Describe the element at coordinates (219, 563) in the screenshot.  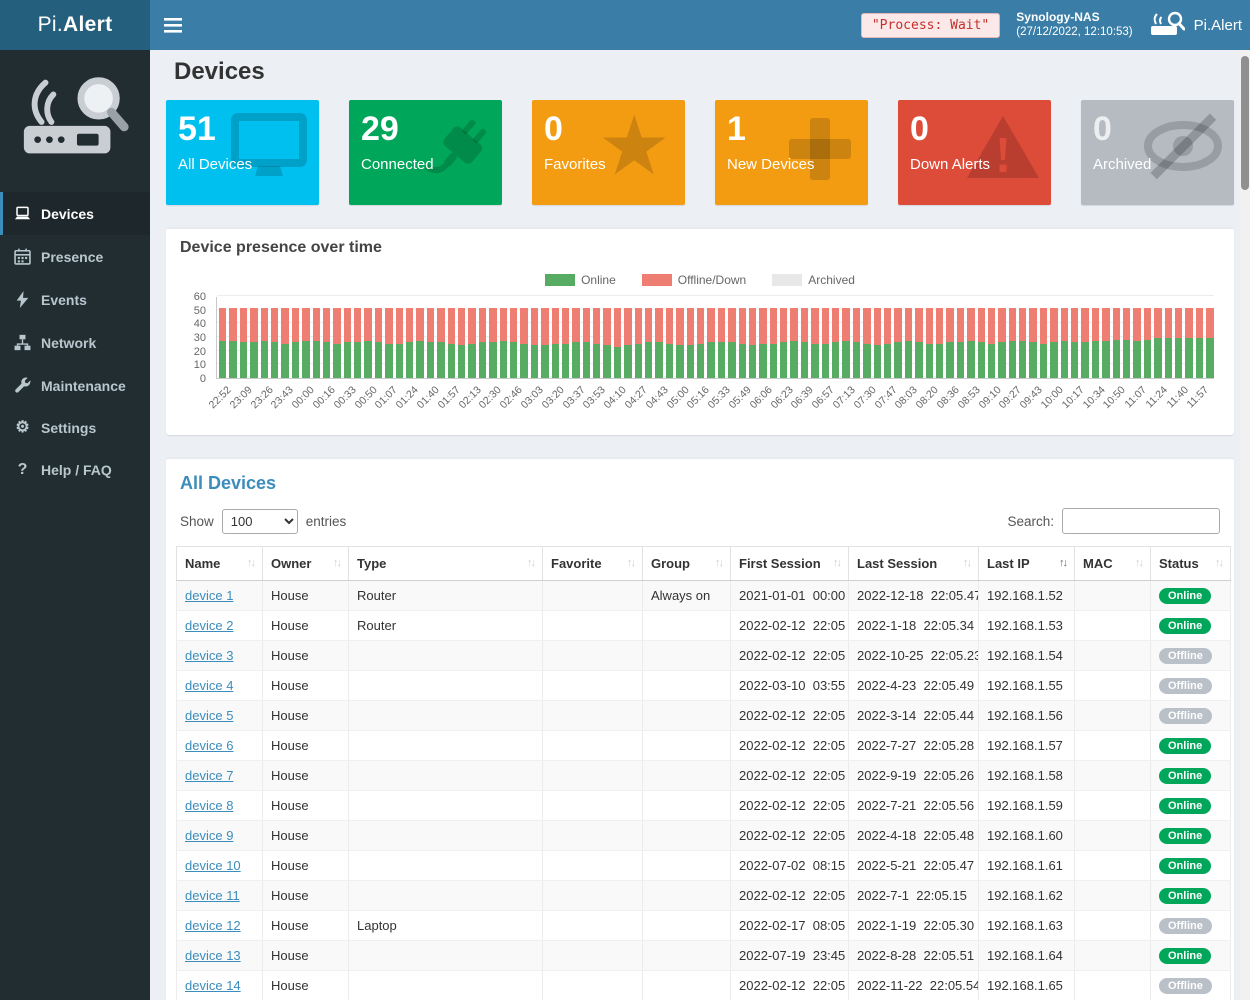
I see `col-header-name: Name ↑↓` at that location.